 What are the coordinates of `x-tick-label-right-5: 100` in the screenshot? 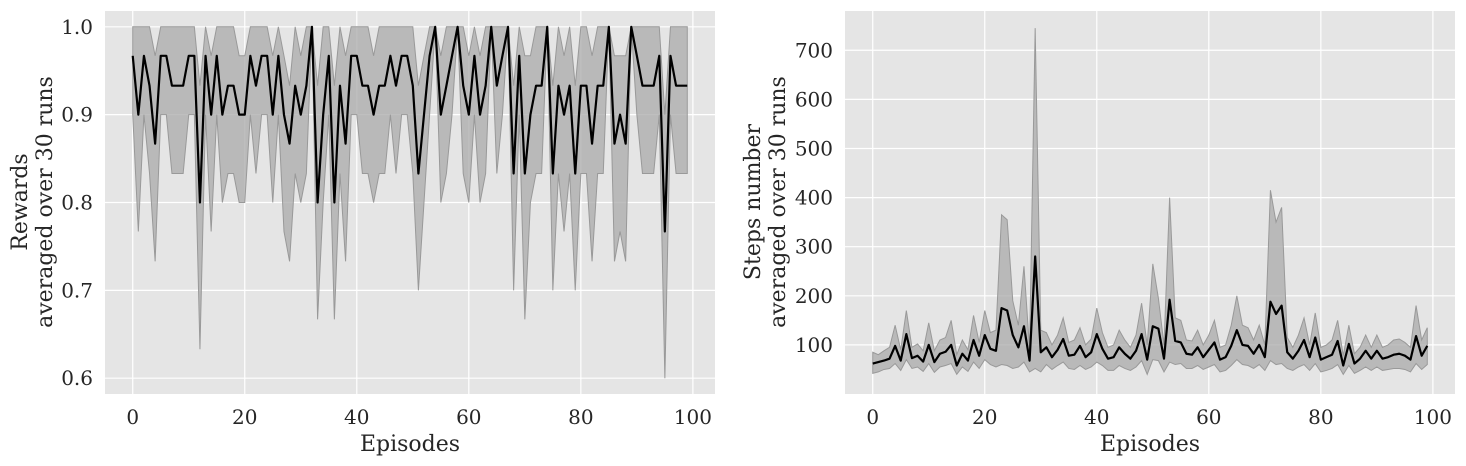 It's located at (1433, 417).